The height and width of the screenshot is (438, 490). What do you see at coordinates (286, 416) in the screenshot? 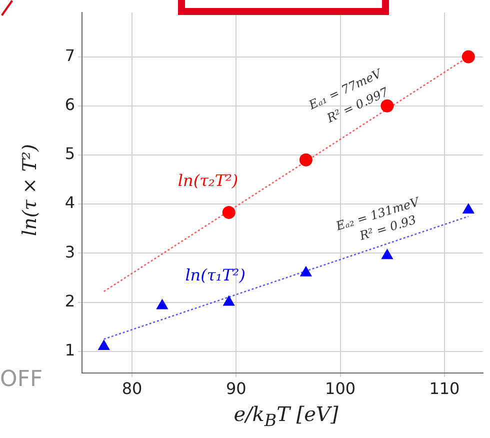
I see `x-axis-title: e/k$_{B}$T [eV]` at bounding box center [286, 416].